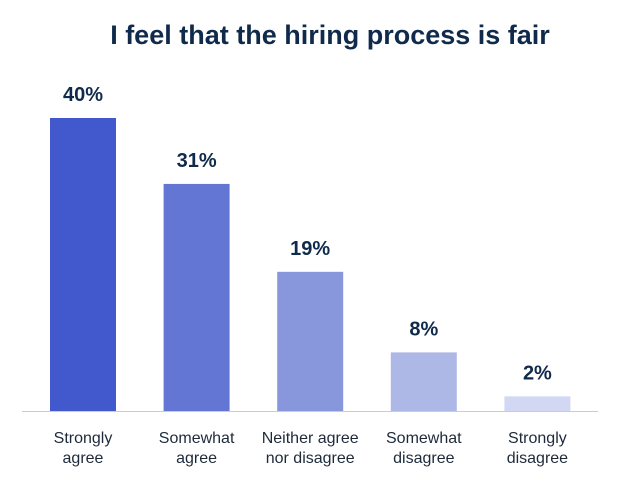  Describe the element at coordinates (83, 95) in the screenshot. I see `data-label: 40%` at that location.